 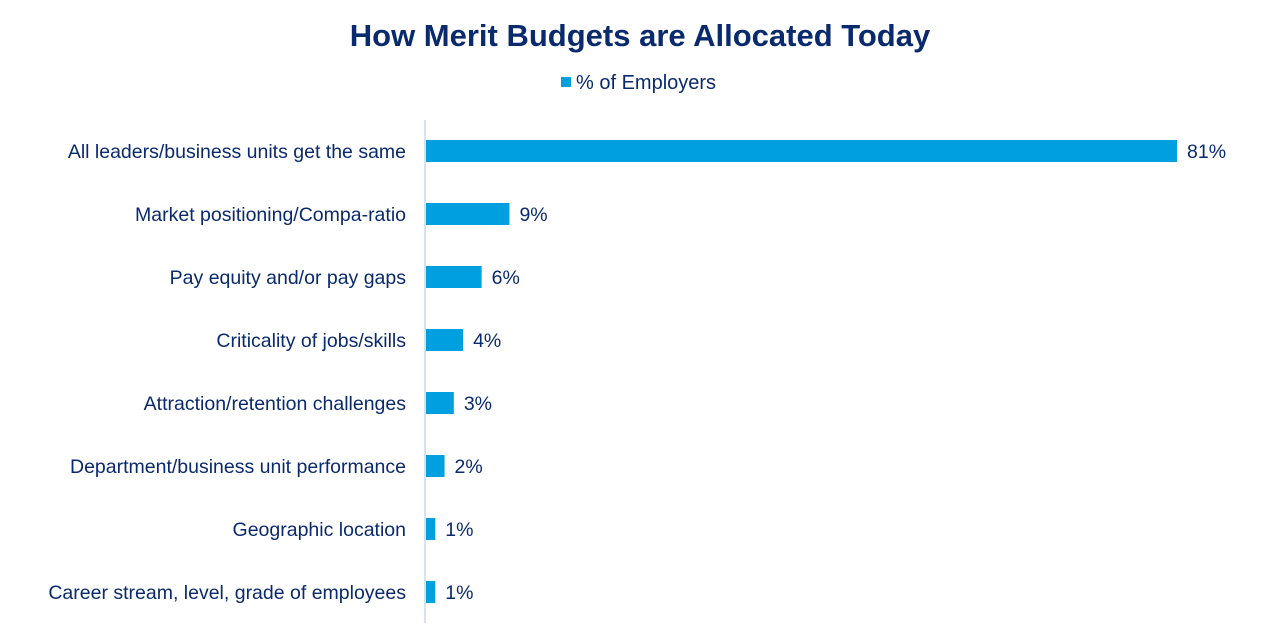 I want to click on legend: % of Employers, so click(x=638, y=83).